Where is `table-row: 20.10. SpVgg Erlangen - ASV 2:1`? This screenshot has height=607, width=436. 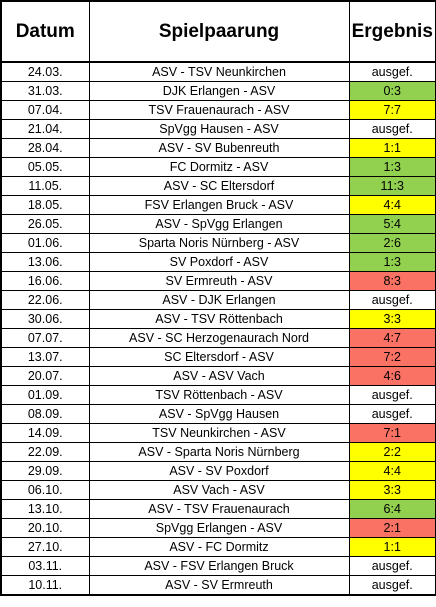
table-row: 20.10. SpVgg Erlangen - ASV 2:1 is located at coordinates (218, 528).